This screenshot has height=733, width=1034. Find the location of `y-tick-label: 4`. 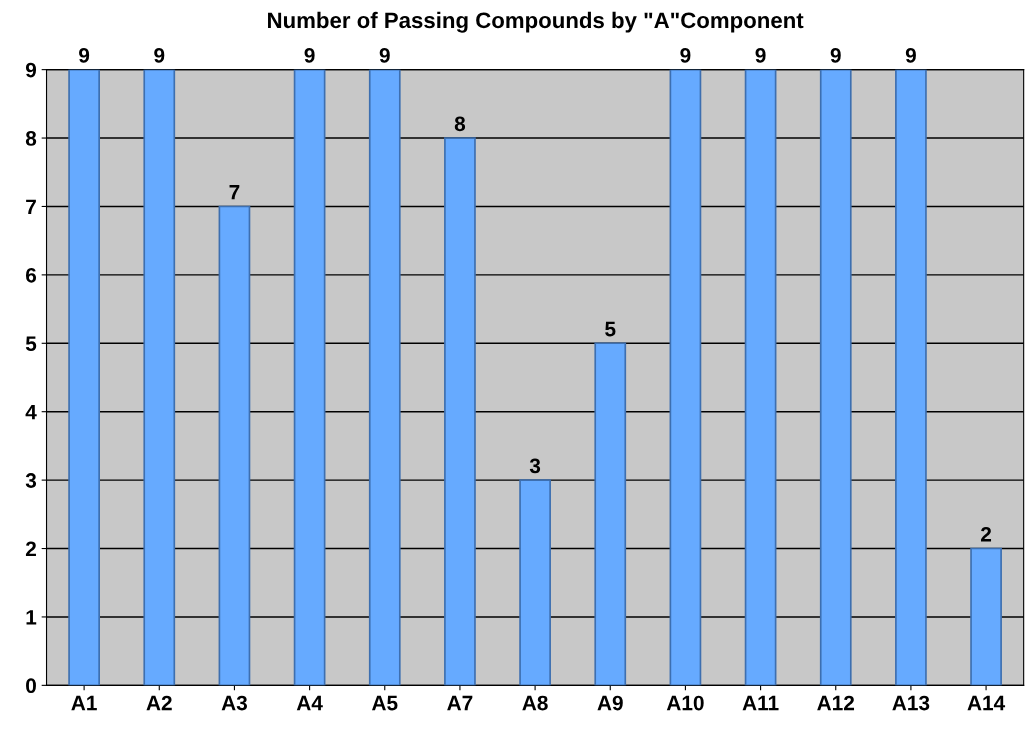

y-tick-label: 4 is located at coordinates (31, 412).